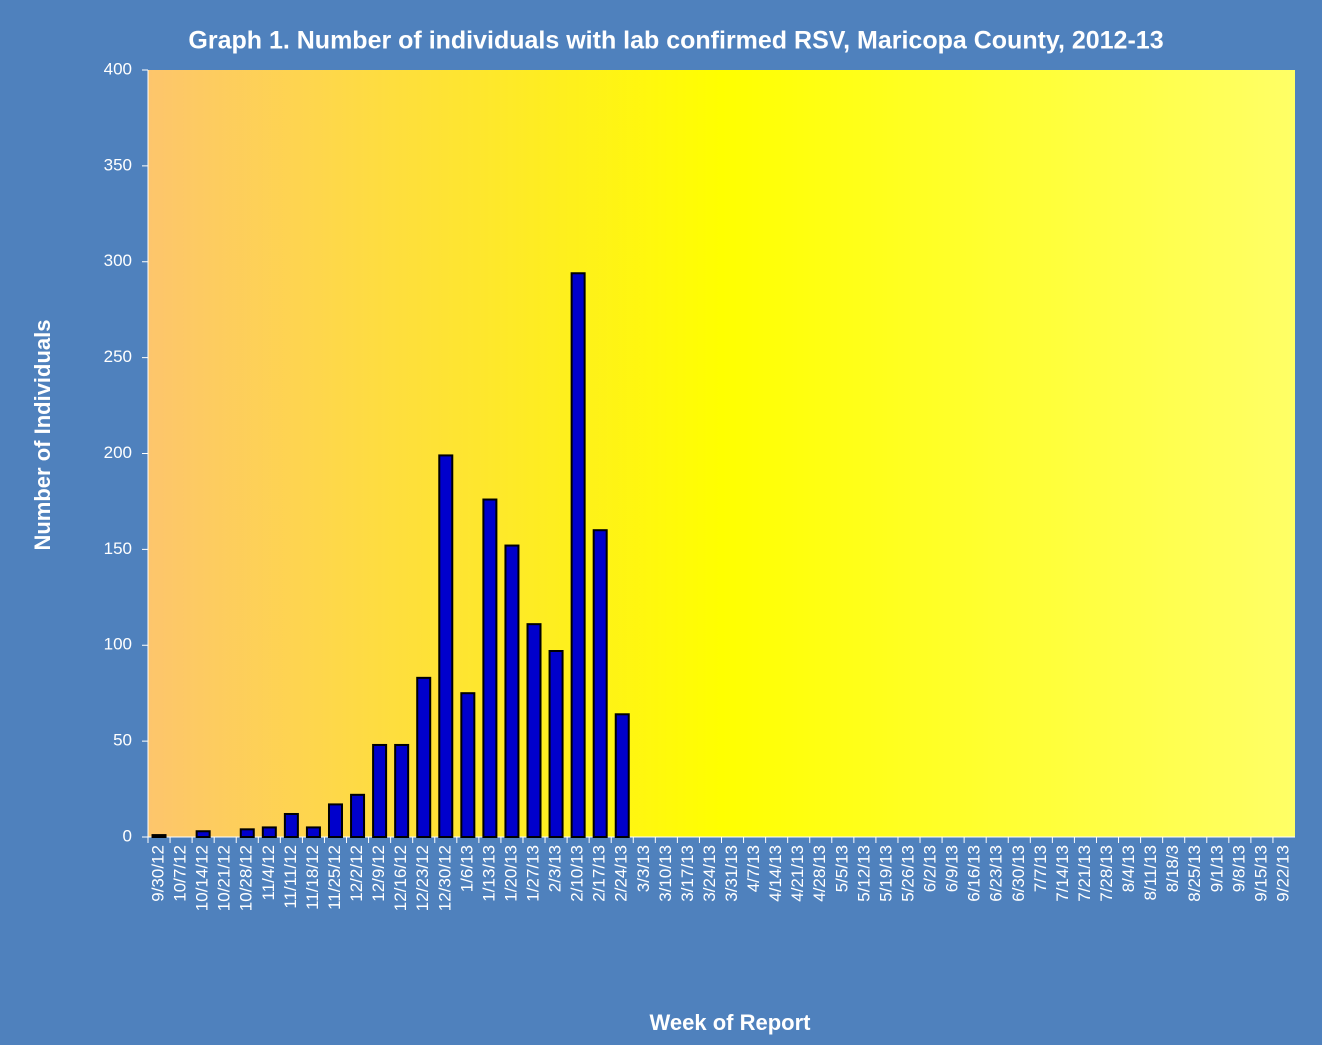 The height and width of the screenshot is (1045, 1322). What do you see at coordinates (1150, 872) in the screenshot?
I see `x-tick-label: 8/11/13` at bounding box center [1150, 872].